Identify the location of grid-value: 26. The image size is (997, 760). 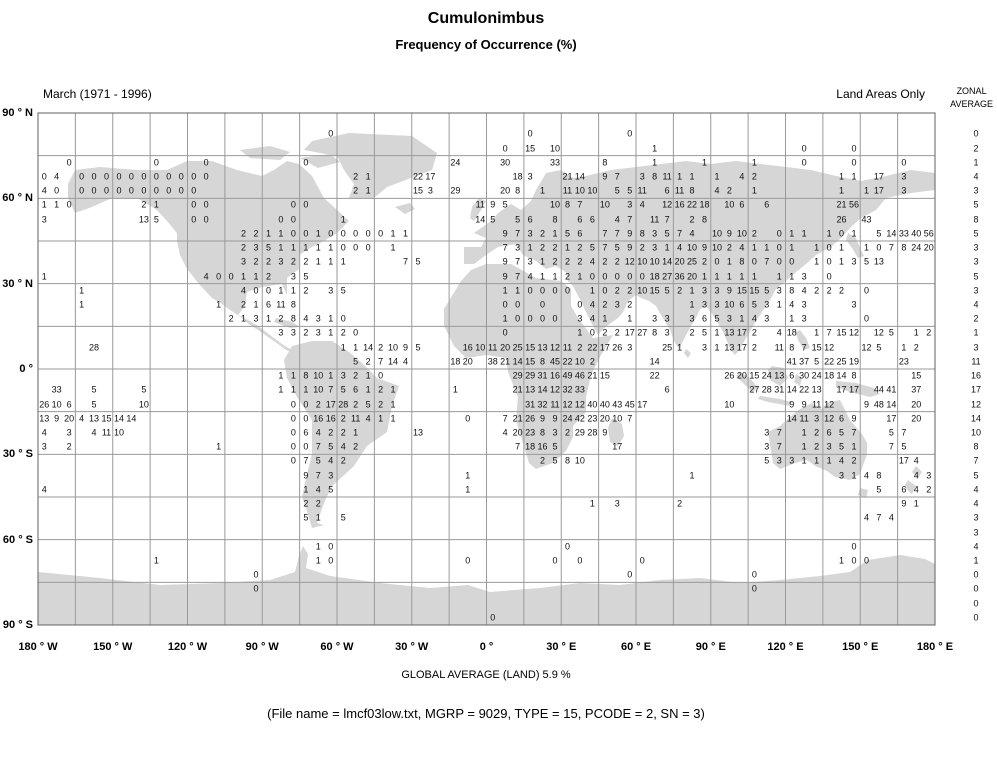
(729, 375).